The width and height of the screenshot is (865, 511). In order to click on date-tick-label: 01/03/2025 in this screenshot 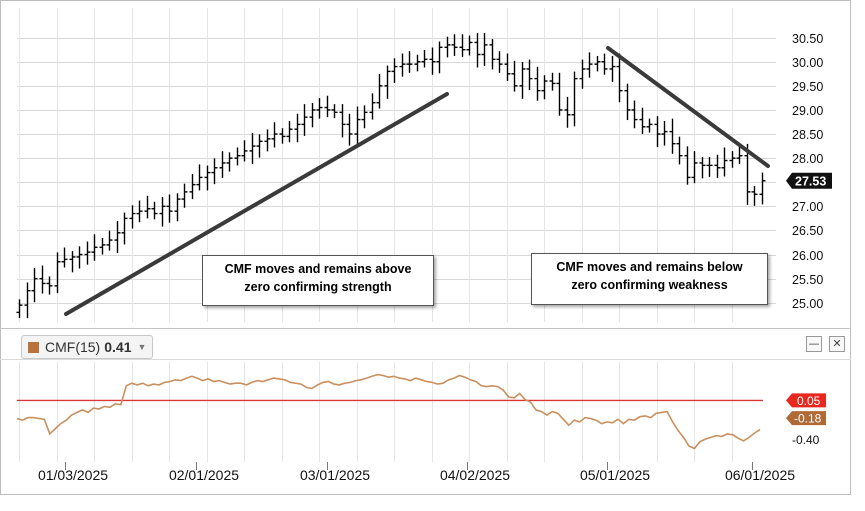, I will do `click(73, 475)`.